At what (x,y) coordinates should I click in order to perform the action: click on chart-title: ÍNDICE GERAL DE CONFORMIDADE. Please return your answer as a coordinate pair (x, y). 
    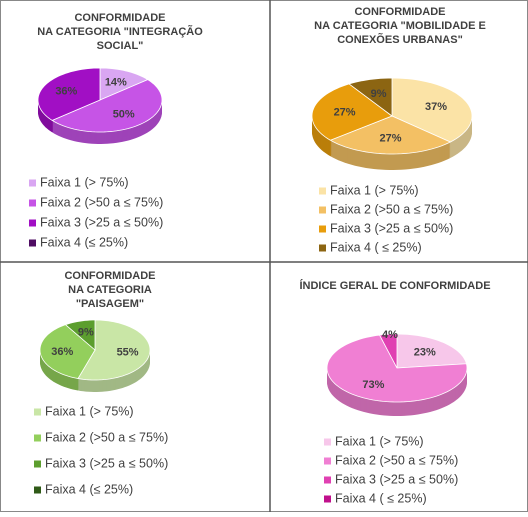
    Looking at the image, I should click on (394, 285).